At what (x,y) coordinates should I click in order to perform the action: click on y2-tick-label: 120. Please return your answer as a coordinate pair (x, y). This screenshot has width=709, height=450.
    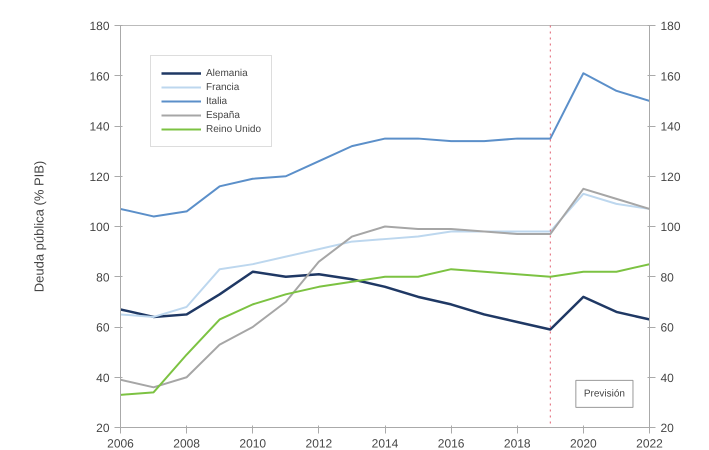
    Looking at the image, I should click on (670, 177).